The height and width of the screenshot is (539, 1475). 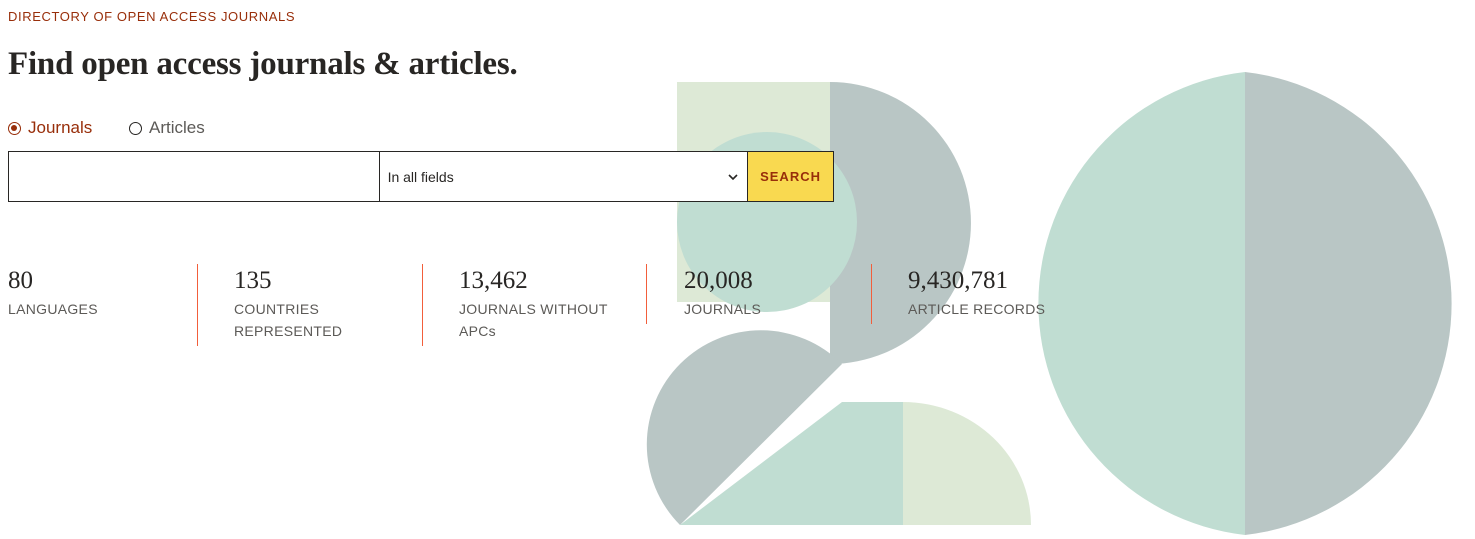 I want to click on journals-radio: Journals, so click(x=50, y=128).